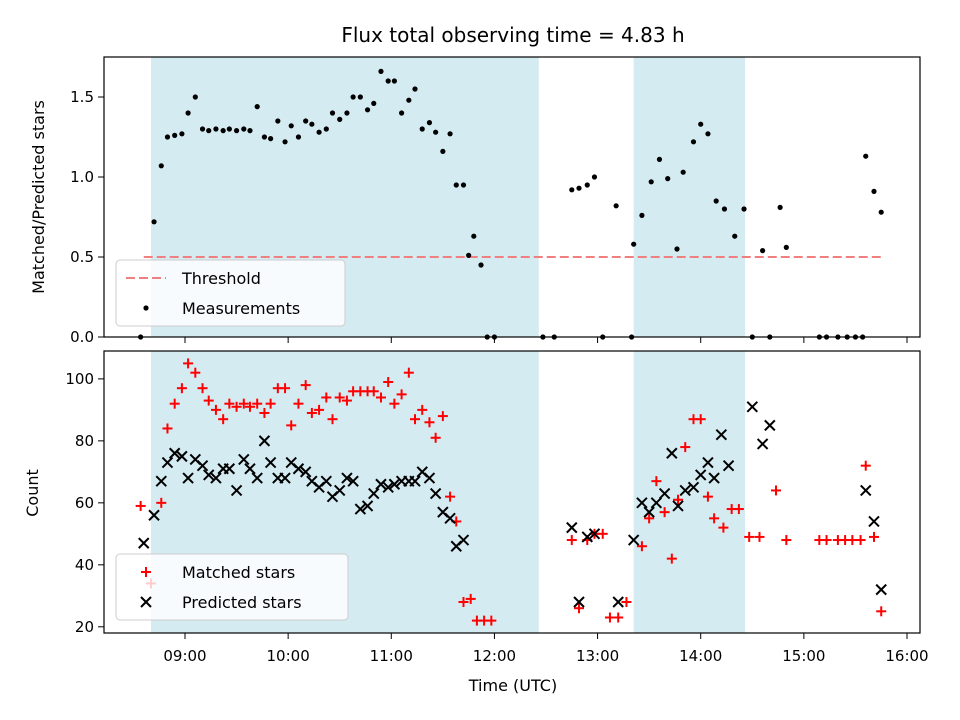 This screenshot has height=720, width=960. I want to click on x-tick-label: 13:00, so click(597, 656).